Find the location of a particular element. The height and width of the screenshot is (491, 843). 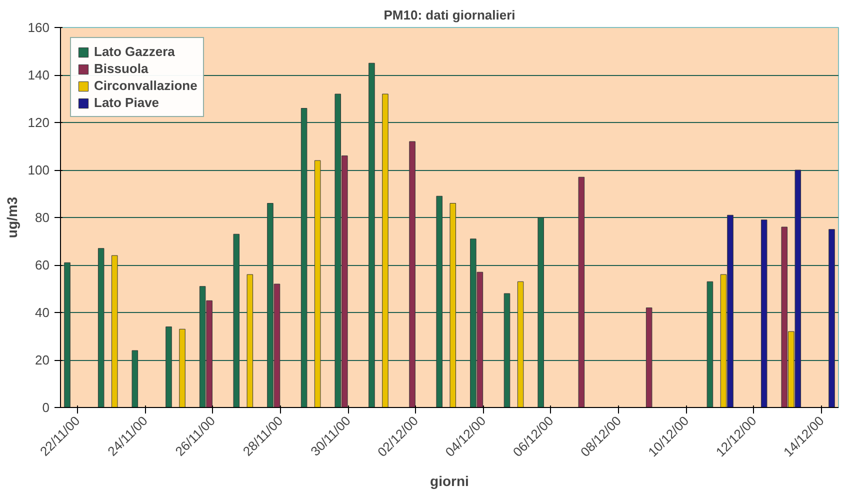

y-tick-label: 0 is located at coordinates (46, 407).